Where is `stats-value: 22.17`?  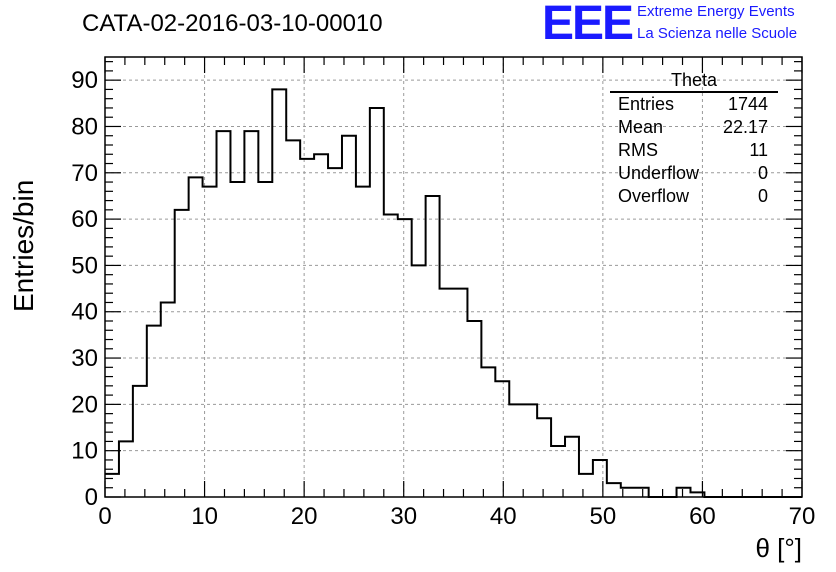
stats-value: 22.17 is located at coordinates (745, 127).